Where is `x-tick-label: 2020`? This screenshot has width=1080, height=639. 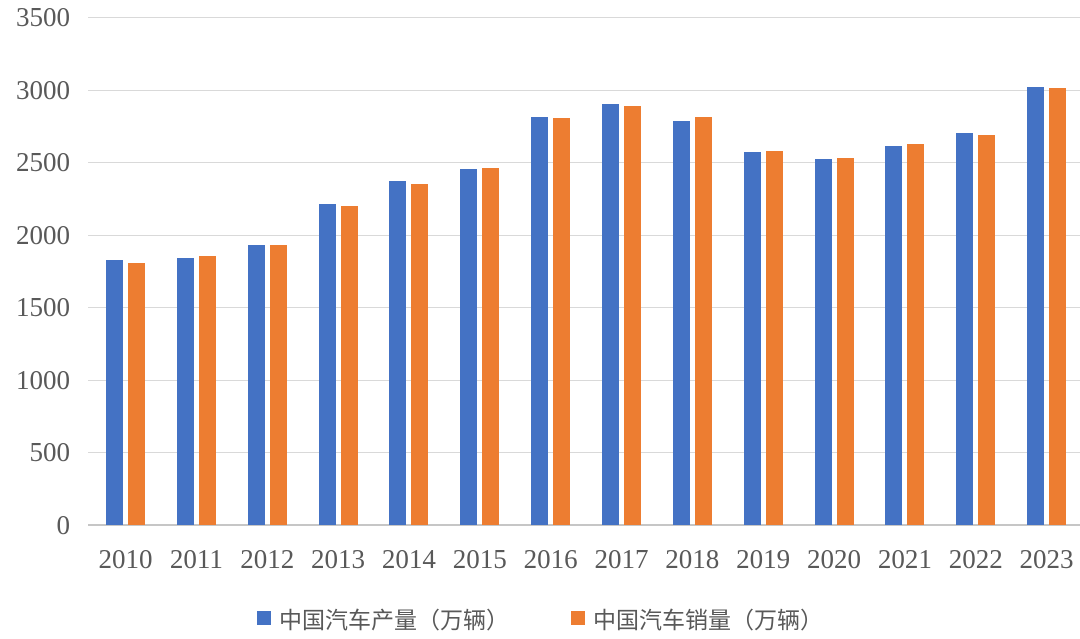
x-tick-label: 2020 is located at coordinates (834, 559).